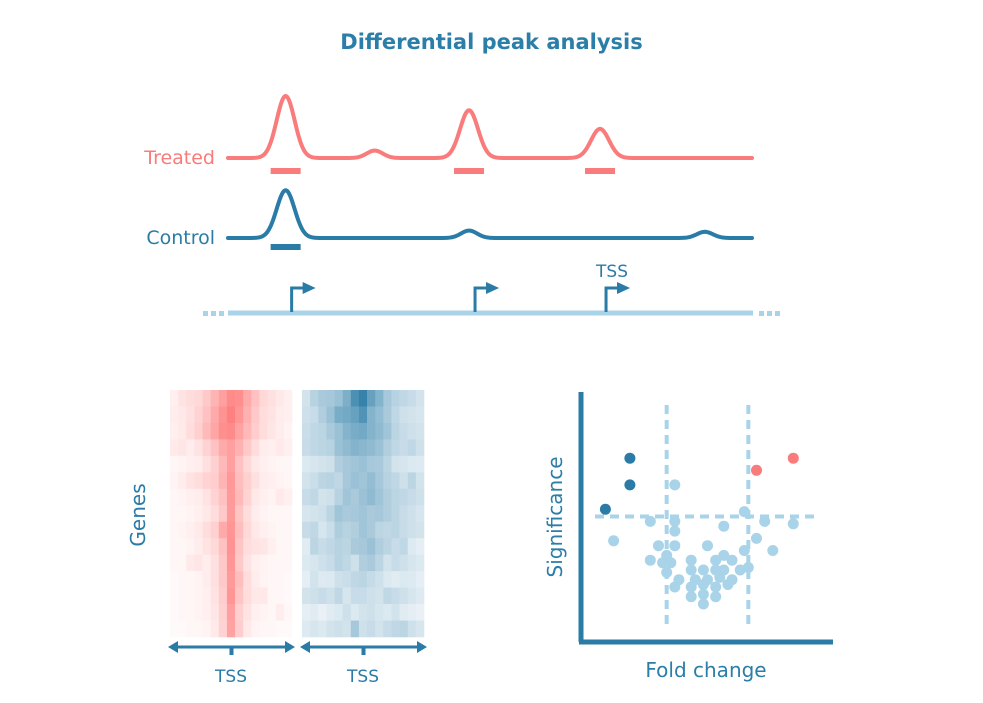 This screenshot has width=983, height=703. What do you see at coordinates (793, 458) in the screenshot?
I see `volcano-point-up-regulated` at bounding box center [793, 458].